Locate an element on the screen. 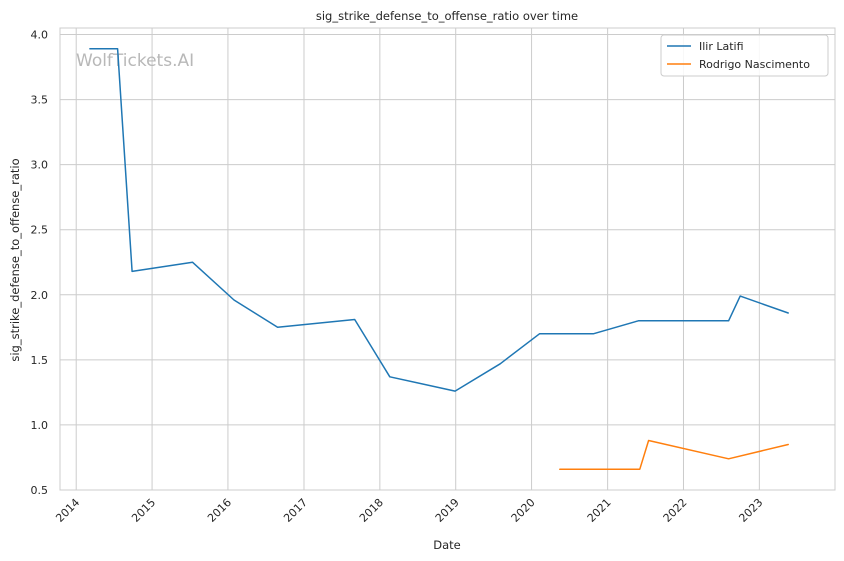 The height and width of the screenshot is (561, 844). x-tick-label: 2021 is located at coordinates (599, 510).